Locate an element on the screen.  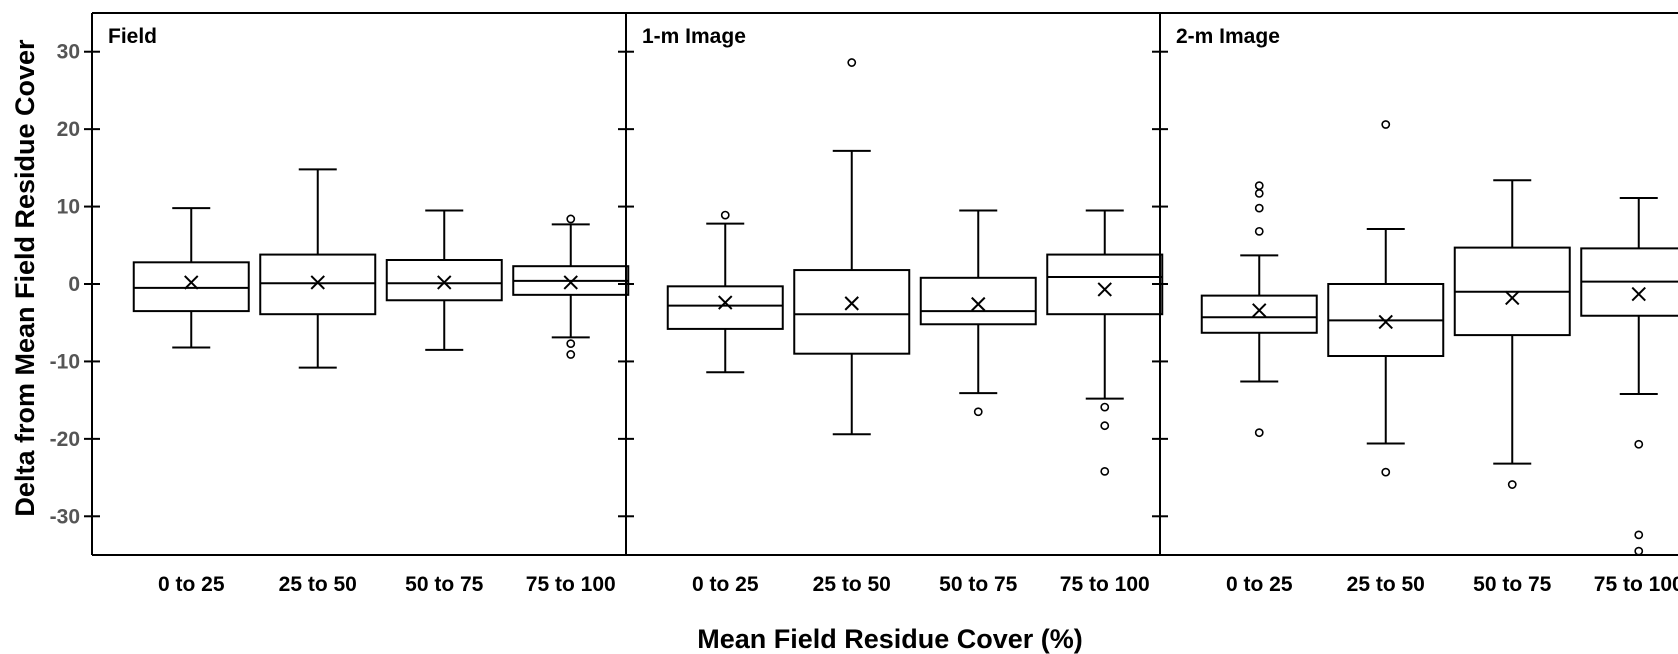
y-tick-label: 30 is located at coordinates (68, 52).